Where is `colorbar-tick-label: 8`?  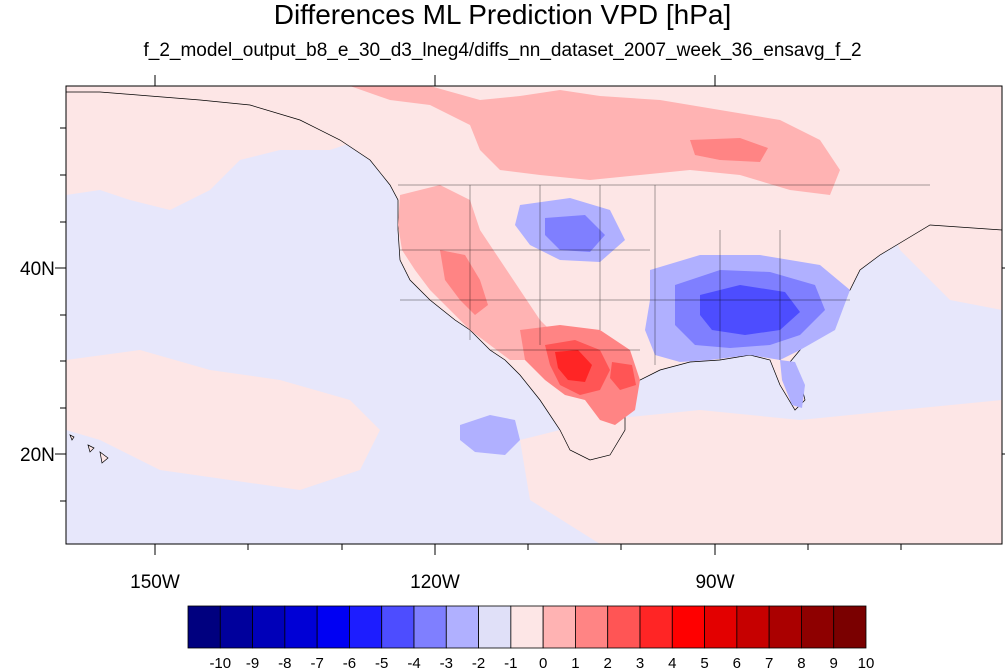
colorbar-tick-label: 8 is located at coordinates (801, 663).